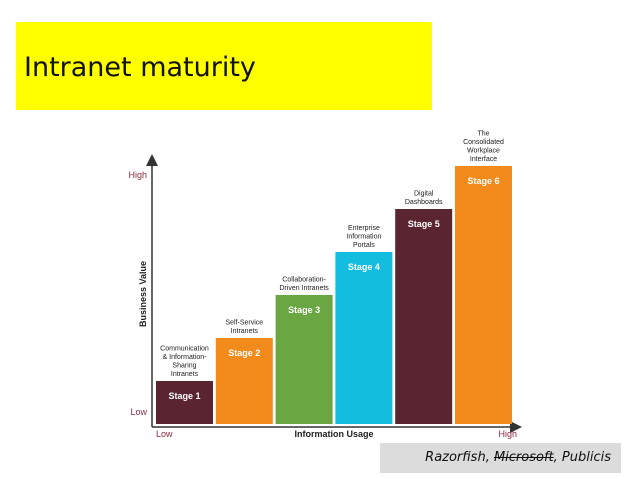 The height and width of the screenshot is (478, 638). I want to click on y-axis-label: Business Value, so click(143, 294).